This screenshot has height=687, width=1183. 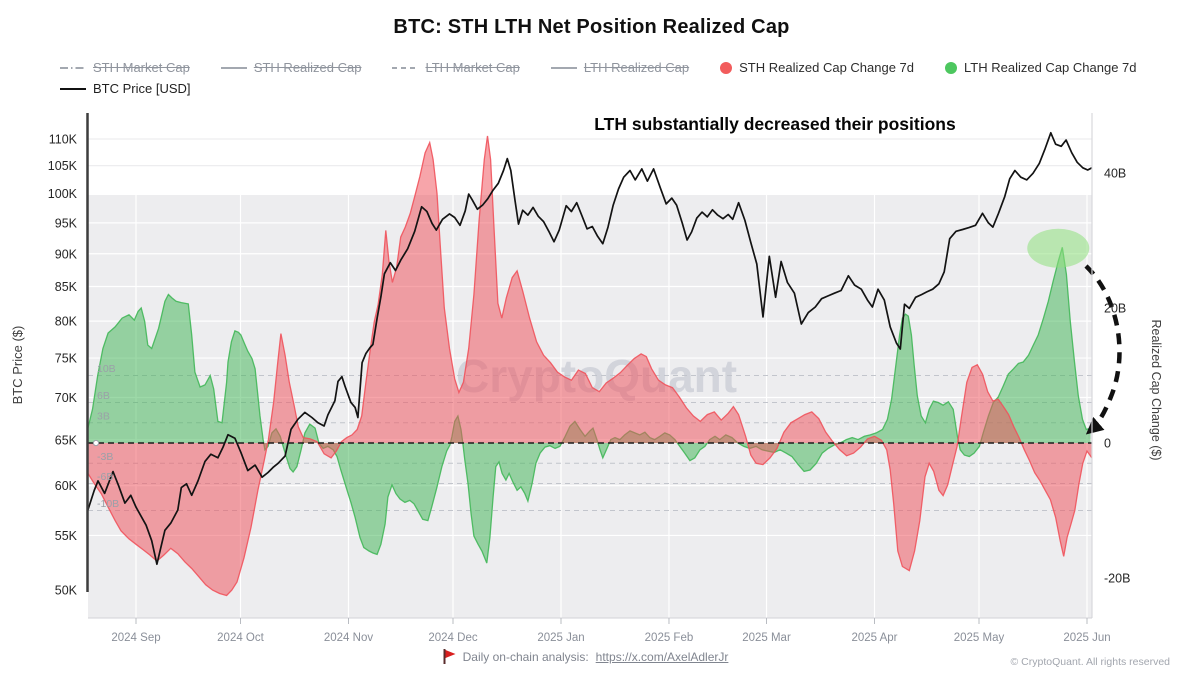 What do you see at coordinates (1103, 349) in the screenshot?
I see `dashed-arrow` at bounding box center [1103, 349].